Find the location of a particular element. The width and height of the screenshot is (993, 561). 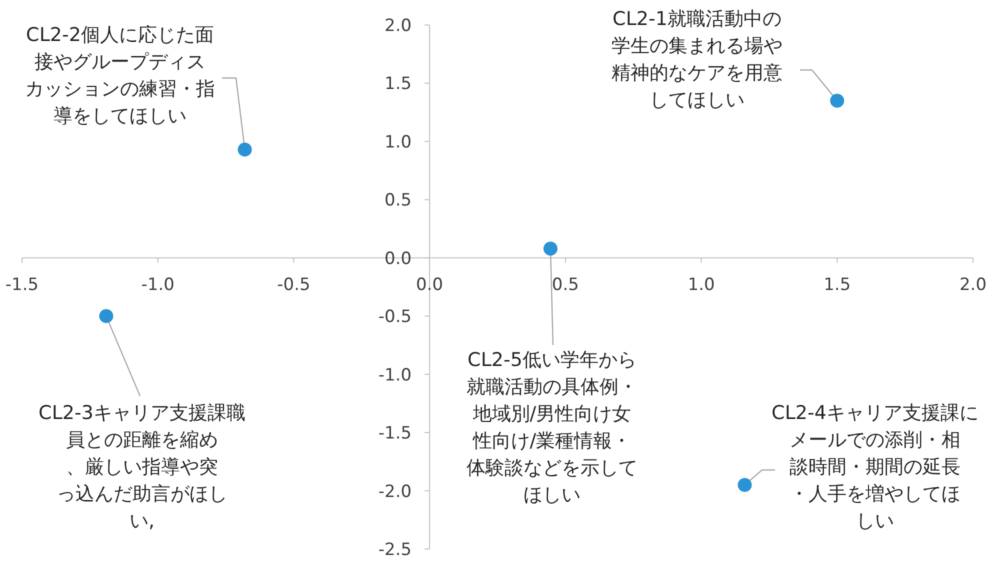

y-tick-label: -0.5 is located at coordinates (395, 317).